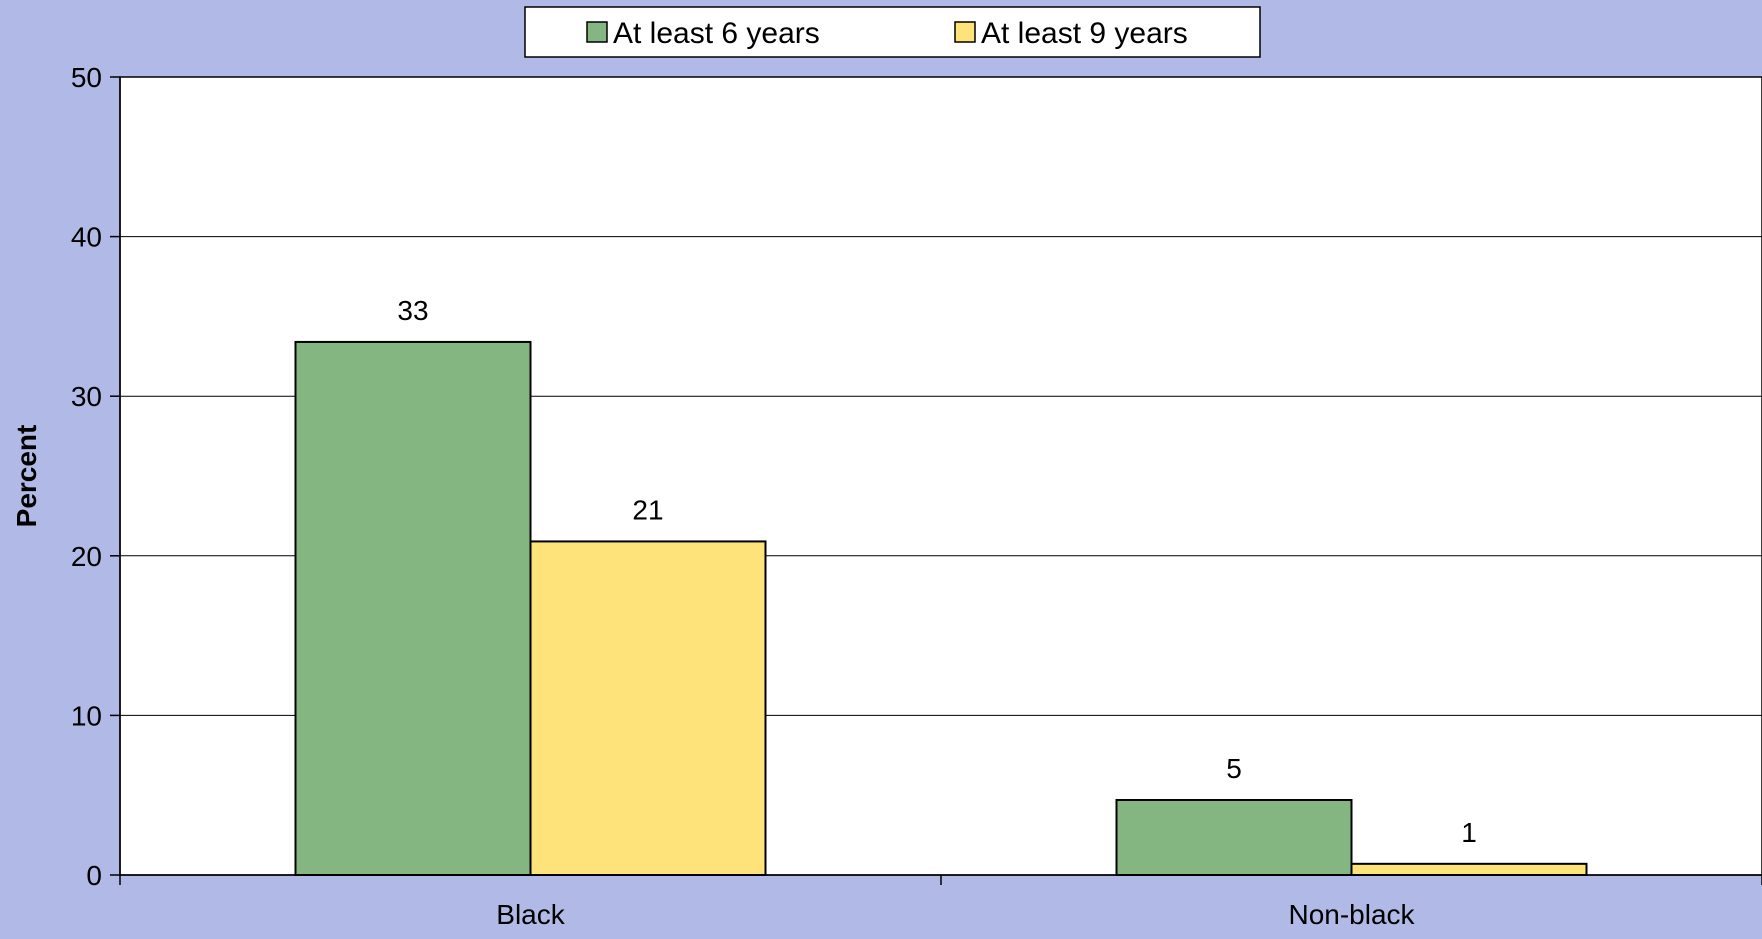  What do you see at coordinates (716, 33) in the screenshot?
I see `legend-label-series-1: At least 6 years` at bounding box center [716, 33].